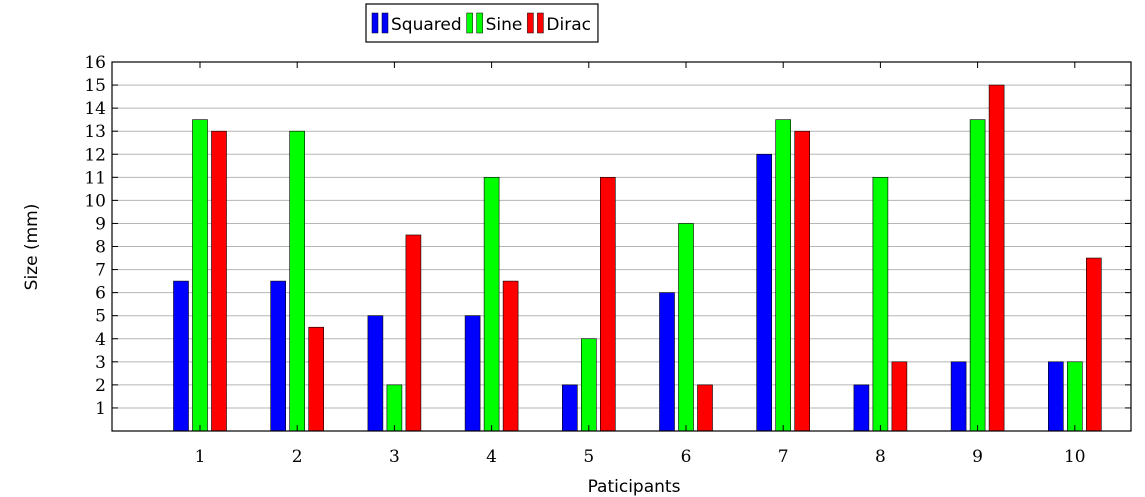 The height and width of the screenshot is (497, 1145). What do you see at coordinates (100, 386) in the screenshot?
I see `y-tick-label: 2` at bounding box center [100, 386].